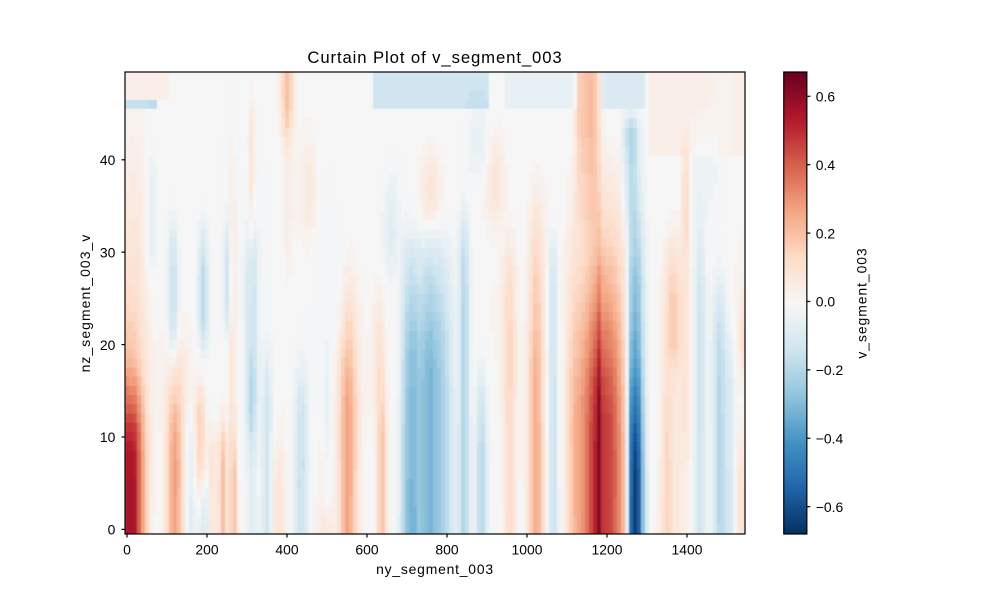 Image resolution: width=1000 pixels, height=600 pixels. What do you see at coordinates (826, 96) in the screenshot?
I see `svg-text: 0.6` at bounding box center [826, 96].